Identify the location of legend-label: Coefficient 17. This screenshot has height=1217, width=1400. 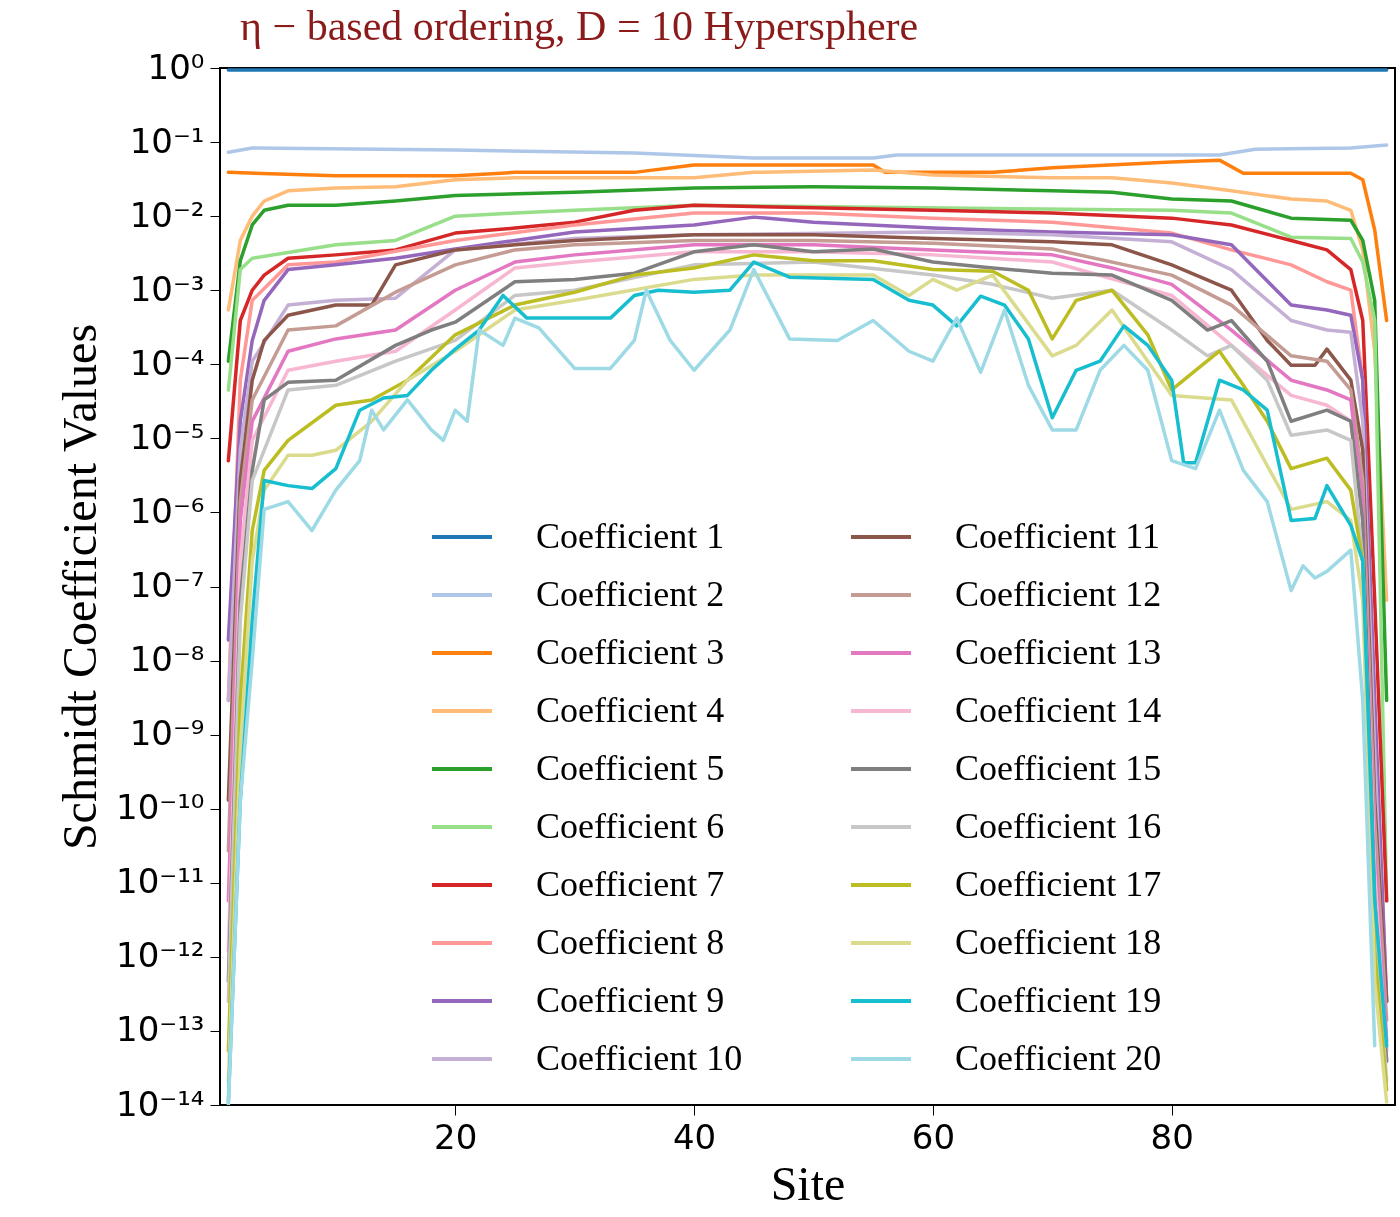
(1058, 884).